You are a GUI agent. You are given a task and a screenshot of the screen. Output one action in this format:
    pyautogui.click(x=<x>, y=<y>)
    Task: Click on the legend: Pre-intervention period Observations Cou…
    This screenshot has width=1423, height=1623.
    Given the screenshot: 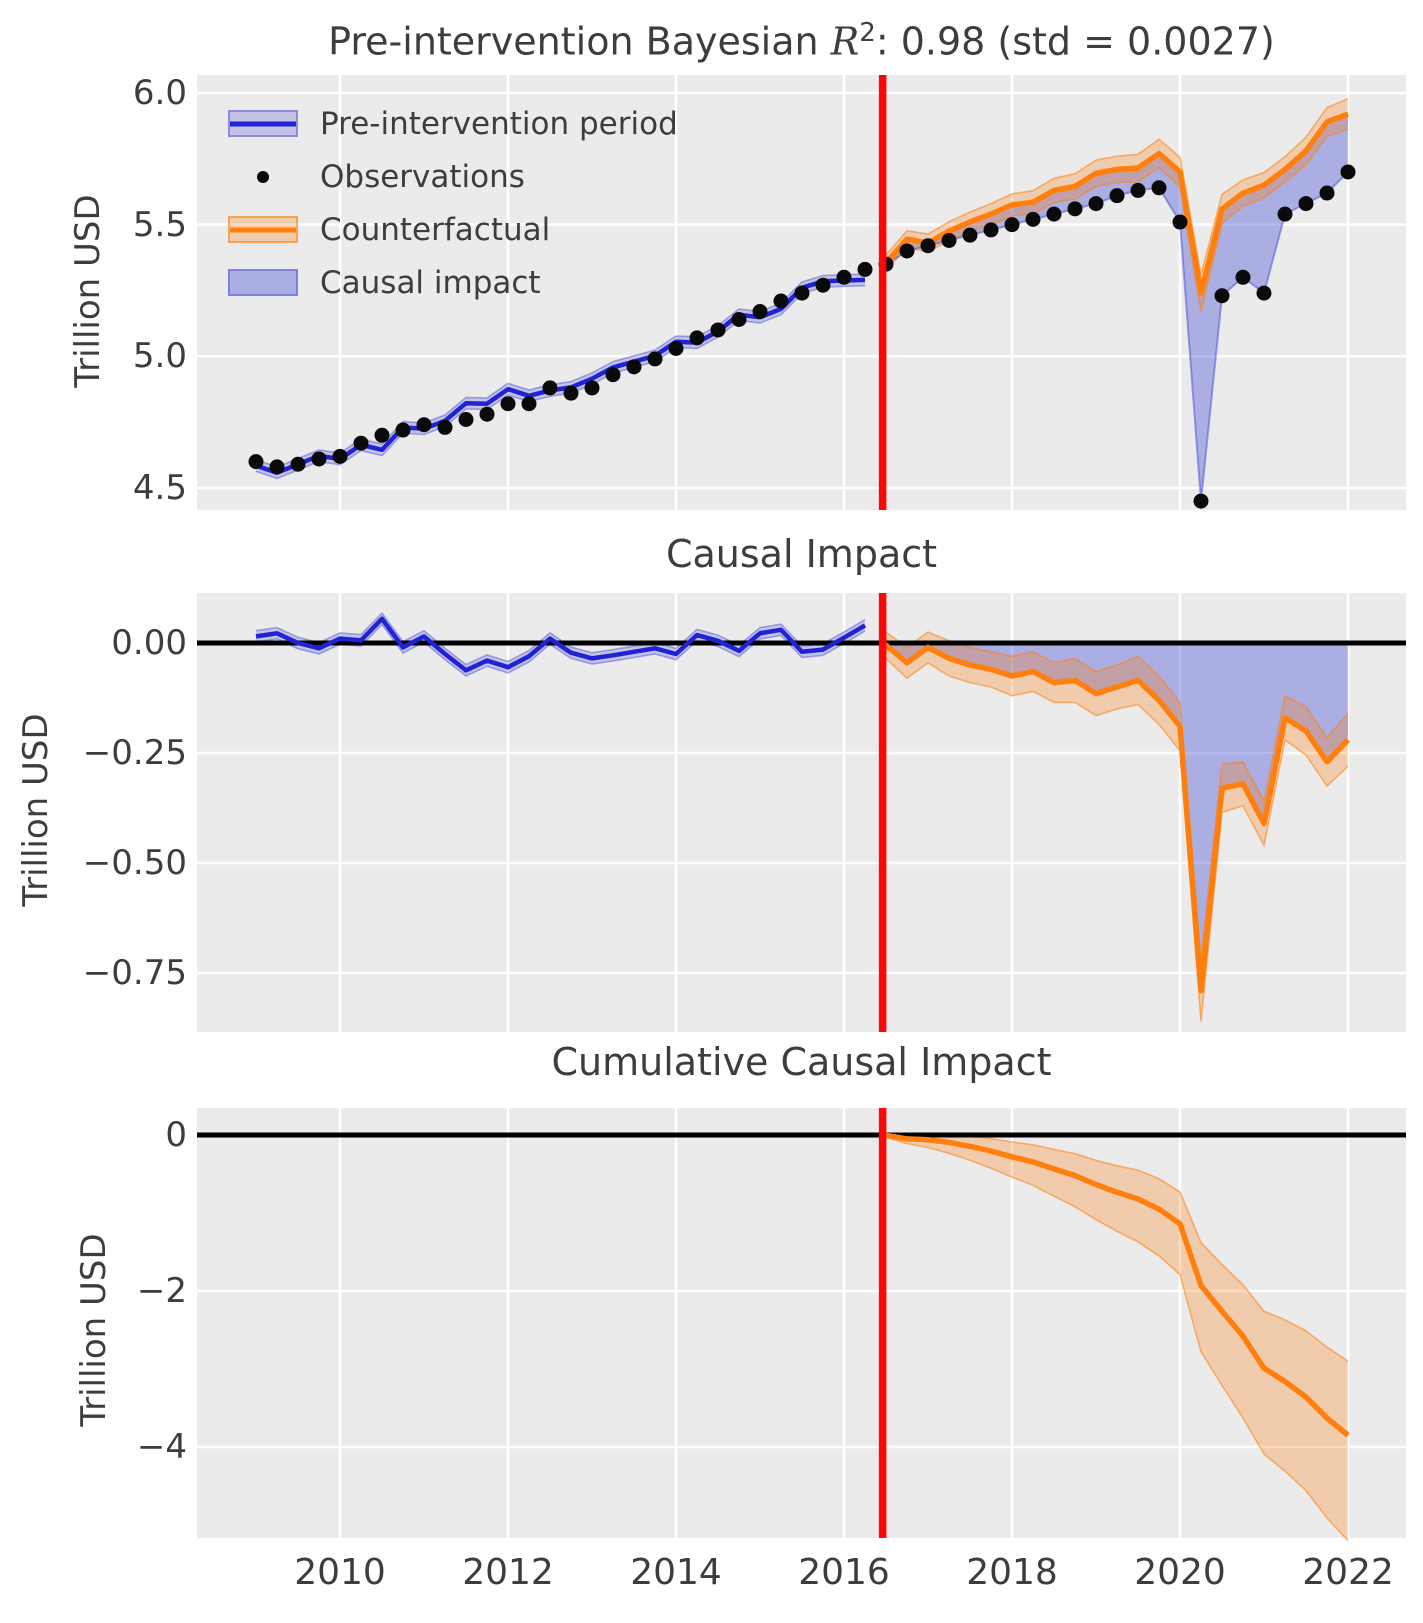 What is the action you would take?
    pyautogui.click(x=453, y=203)
    